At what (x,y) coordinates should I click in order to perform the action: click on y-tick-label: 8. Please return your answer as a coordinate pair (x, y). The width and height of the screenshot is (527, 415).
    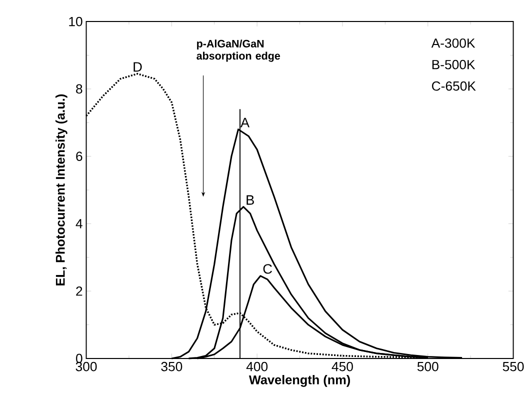
    Looking at the image, I should click on (79, 89).